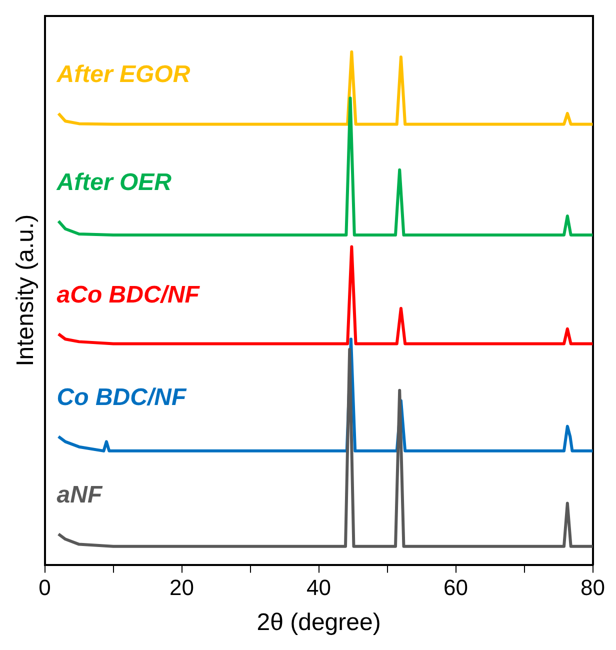 The height and width of the screenshot is (650, 616). What do you see at coordinates (182, 587) in the screenshot?
I see `x-tick-label: 20` at bounding box center [182, 587].